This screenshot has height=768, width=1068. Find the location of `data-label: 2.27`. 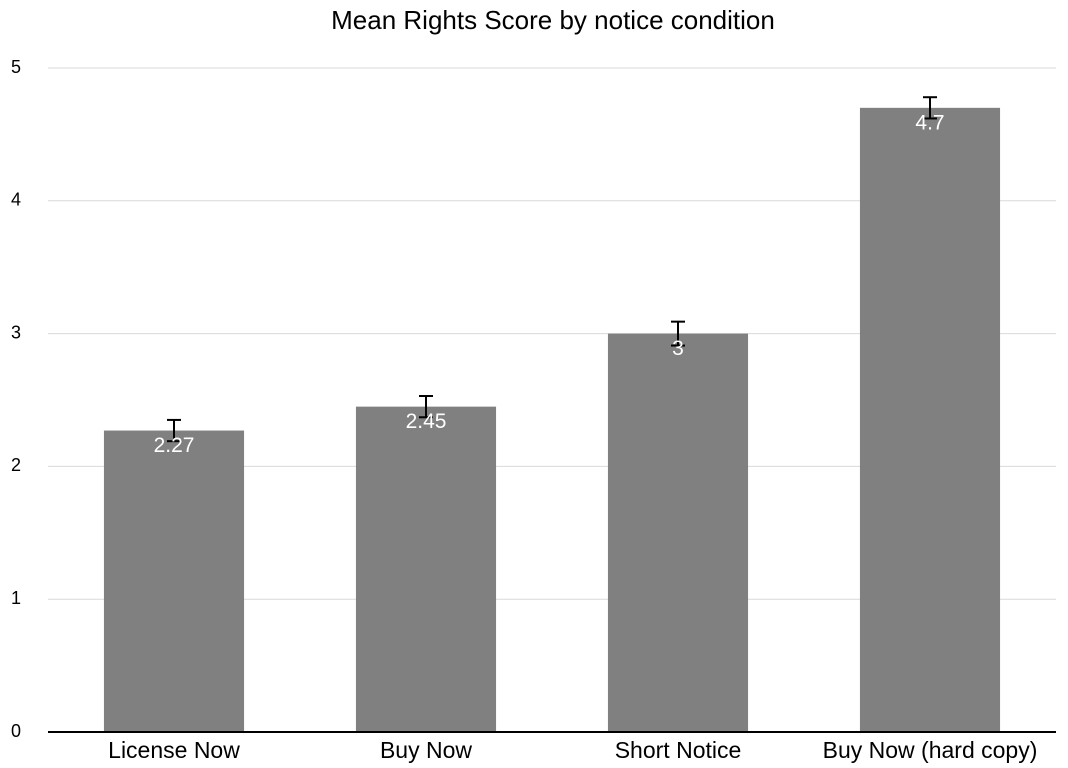

data-label: 2.27 is located at coordinates (174, 445).